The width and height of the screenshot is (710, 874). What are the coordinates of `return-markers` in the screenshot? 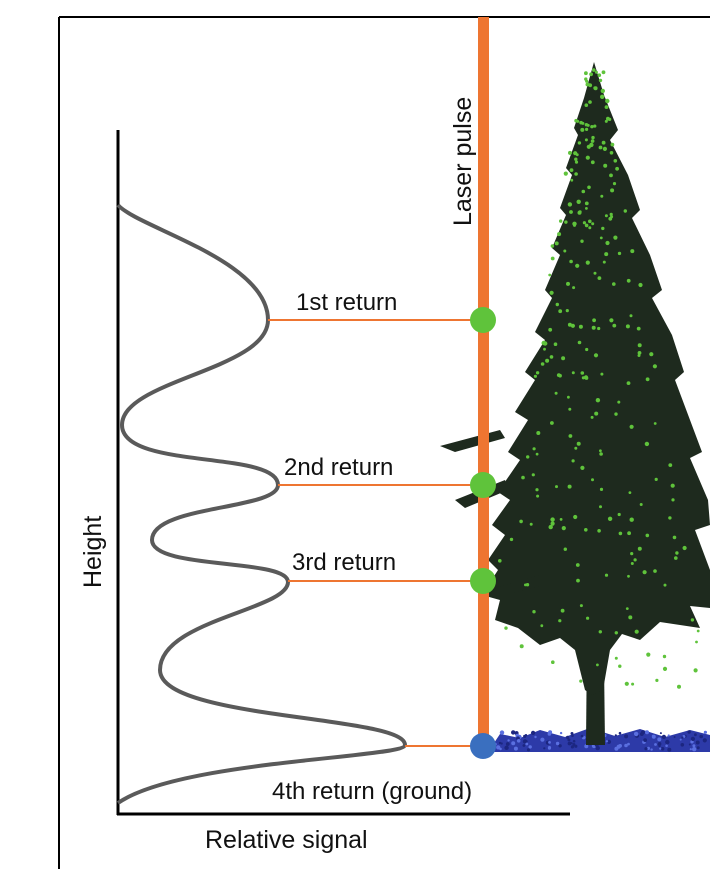 It's located at (483, 533).